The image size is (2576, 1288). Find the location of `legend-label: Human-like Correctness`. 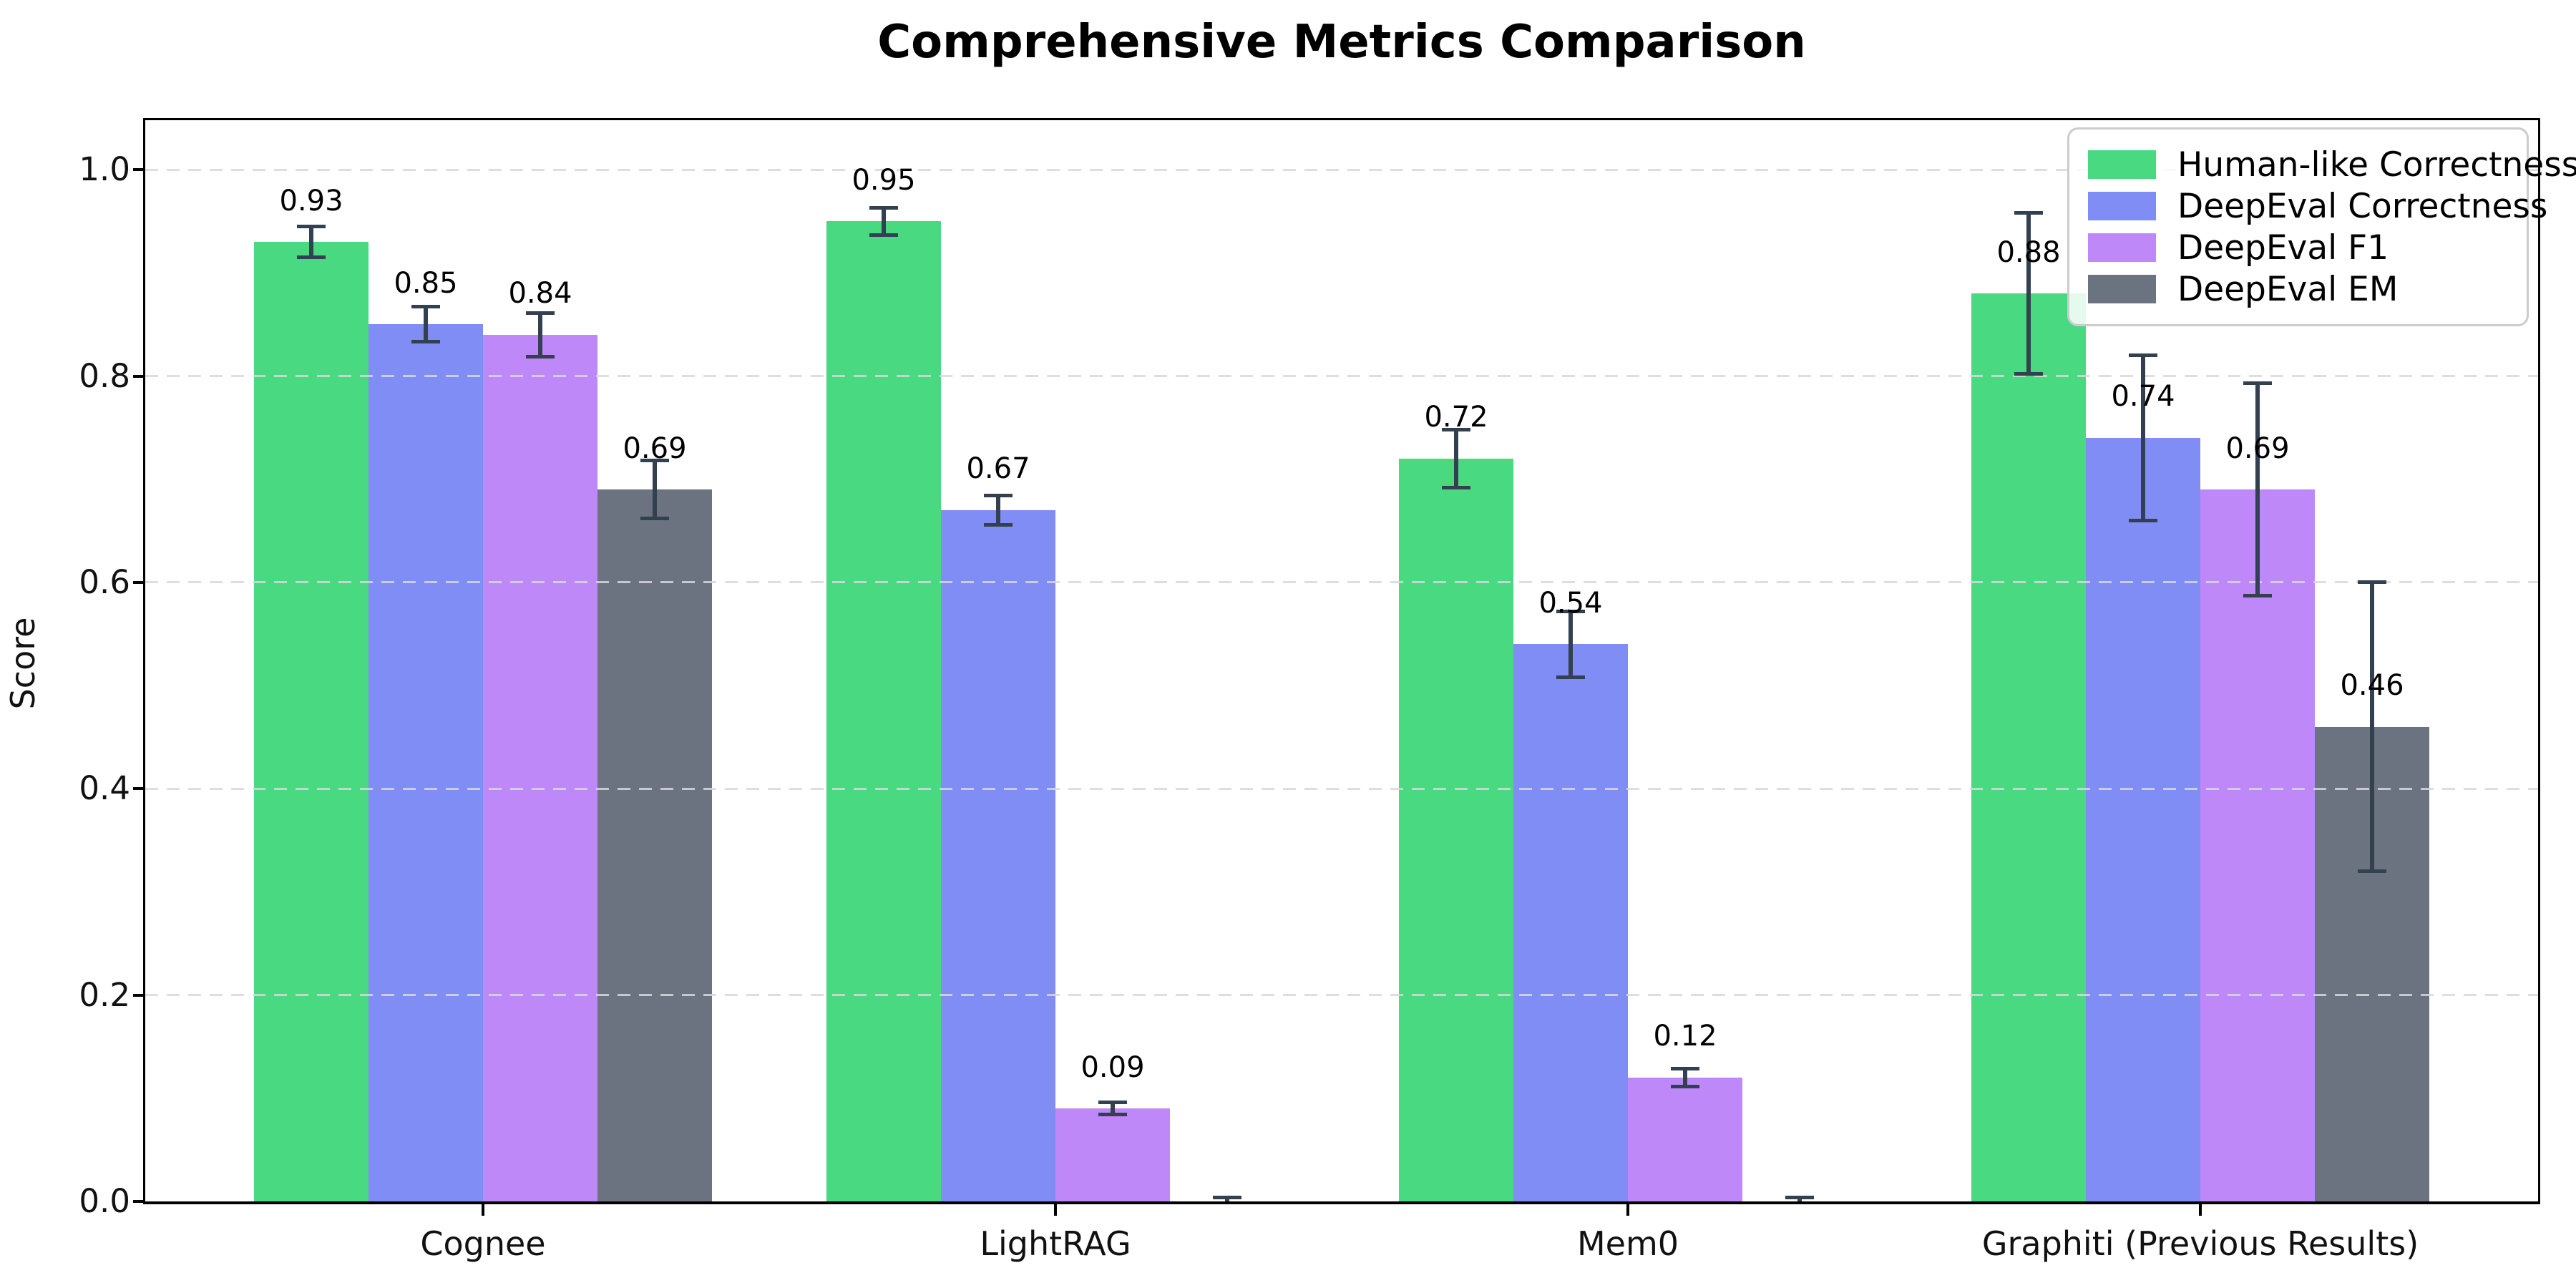

legend-label: Human-like Correctness is located at coordinates (2376, 165).